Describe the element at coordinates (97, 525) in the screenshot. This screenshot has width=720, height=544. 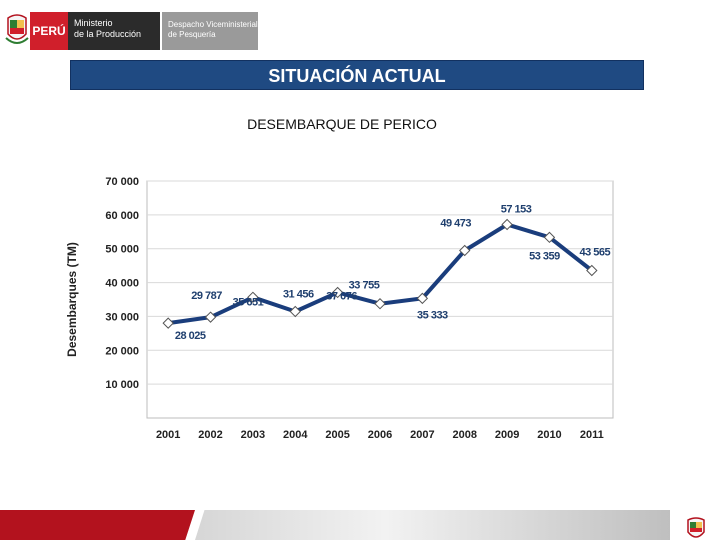
I see `footer-red-stripe` at that location.